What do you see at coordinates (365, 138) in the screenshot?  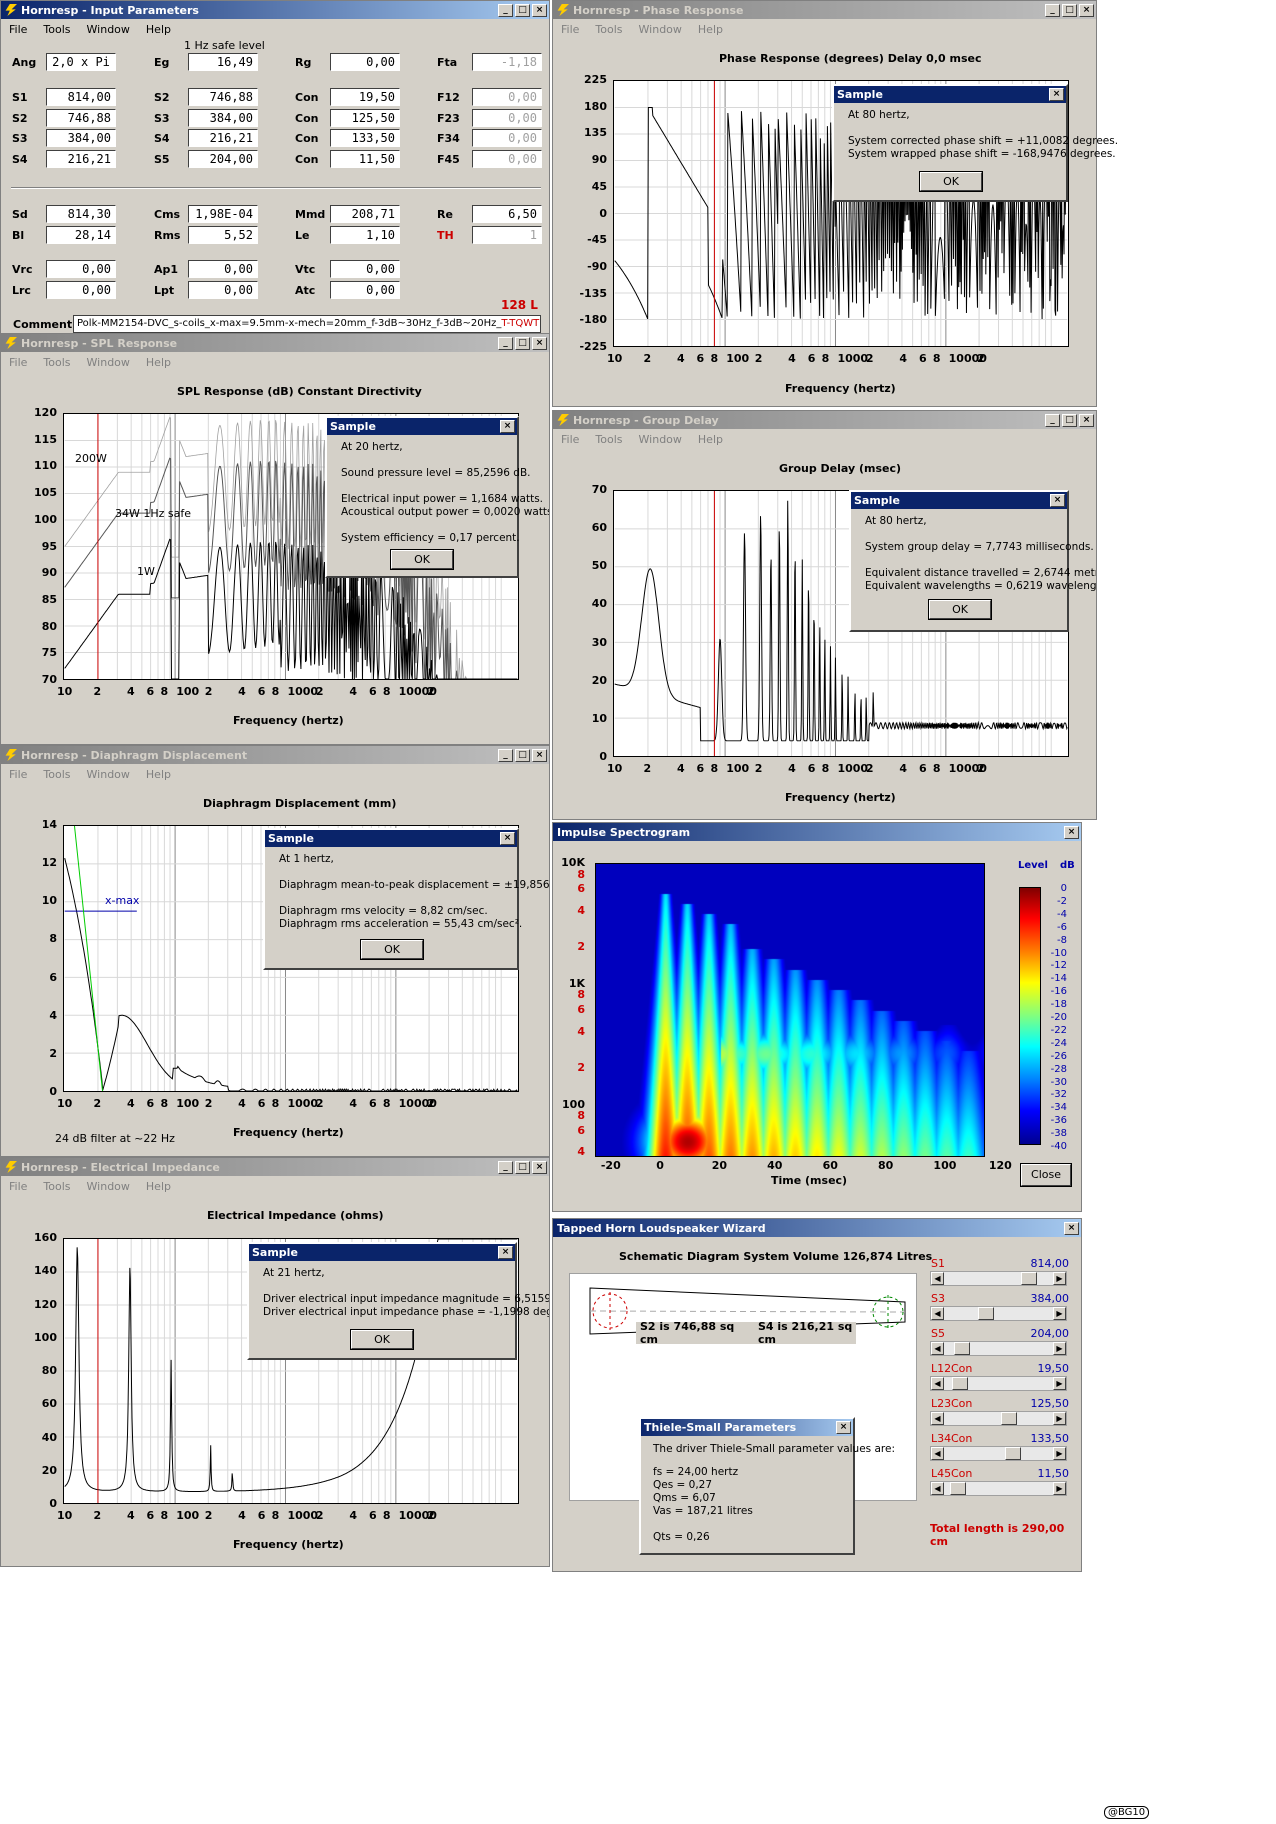 I see `param-field: 133,50` at bounding box center [365, 138].